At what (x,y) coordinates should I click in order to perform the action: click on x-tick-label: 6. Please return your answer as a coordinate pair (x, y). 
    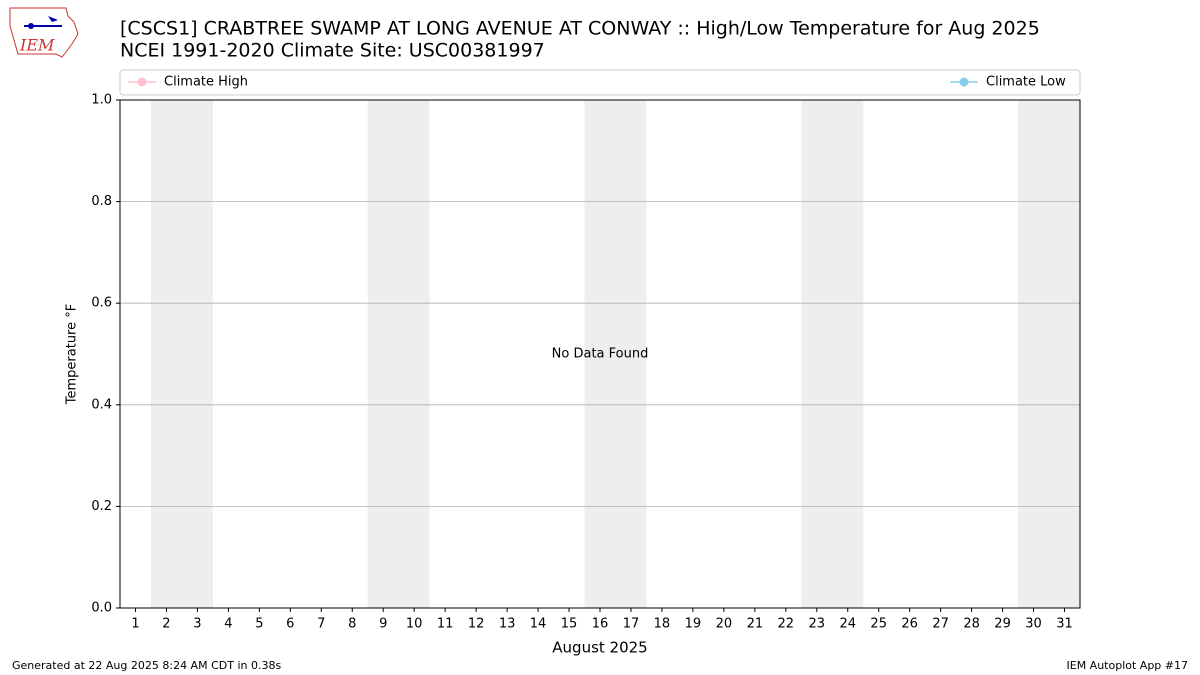
    Looking at the image, I should click on (290, 624).